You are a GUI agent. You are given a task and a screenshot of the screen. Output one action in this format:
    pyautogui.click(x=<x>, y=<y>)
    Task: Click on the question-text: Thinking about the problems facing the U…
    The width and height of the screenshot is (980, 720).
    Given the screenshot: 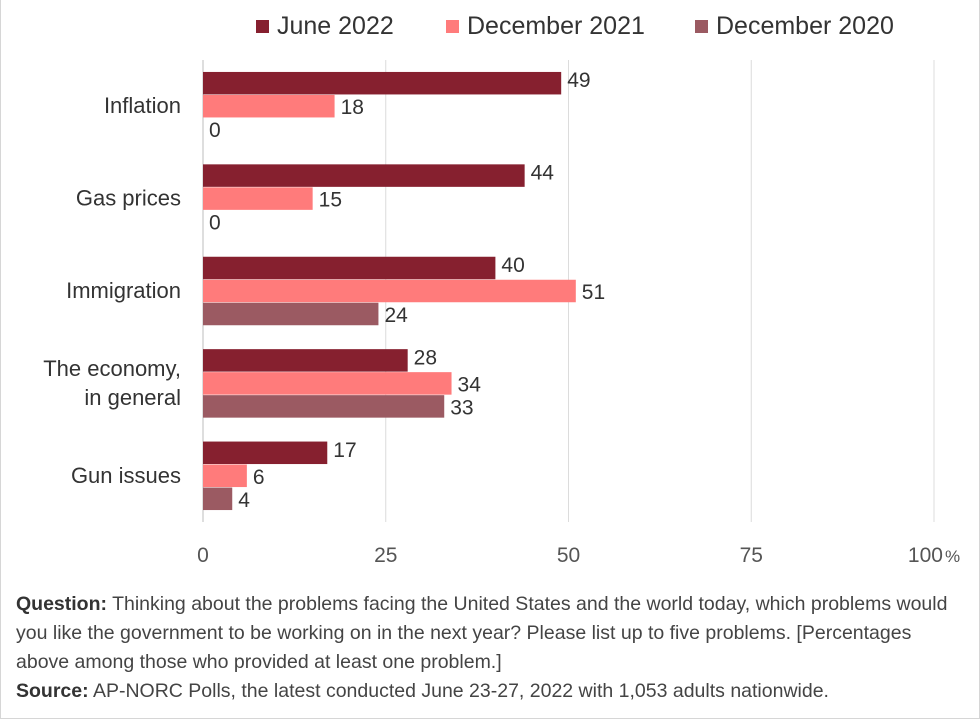 What is the action you would take?
    pyautogui.click(x=482, y=633)
    